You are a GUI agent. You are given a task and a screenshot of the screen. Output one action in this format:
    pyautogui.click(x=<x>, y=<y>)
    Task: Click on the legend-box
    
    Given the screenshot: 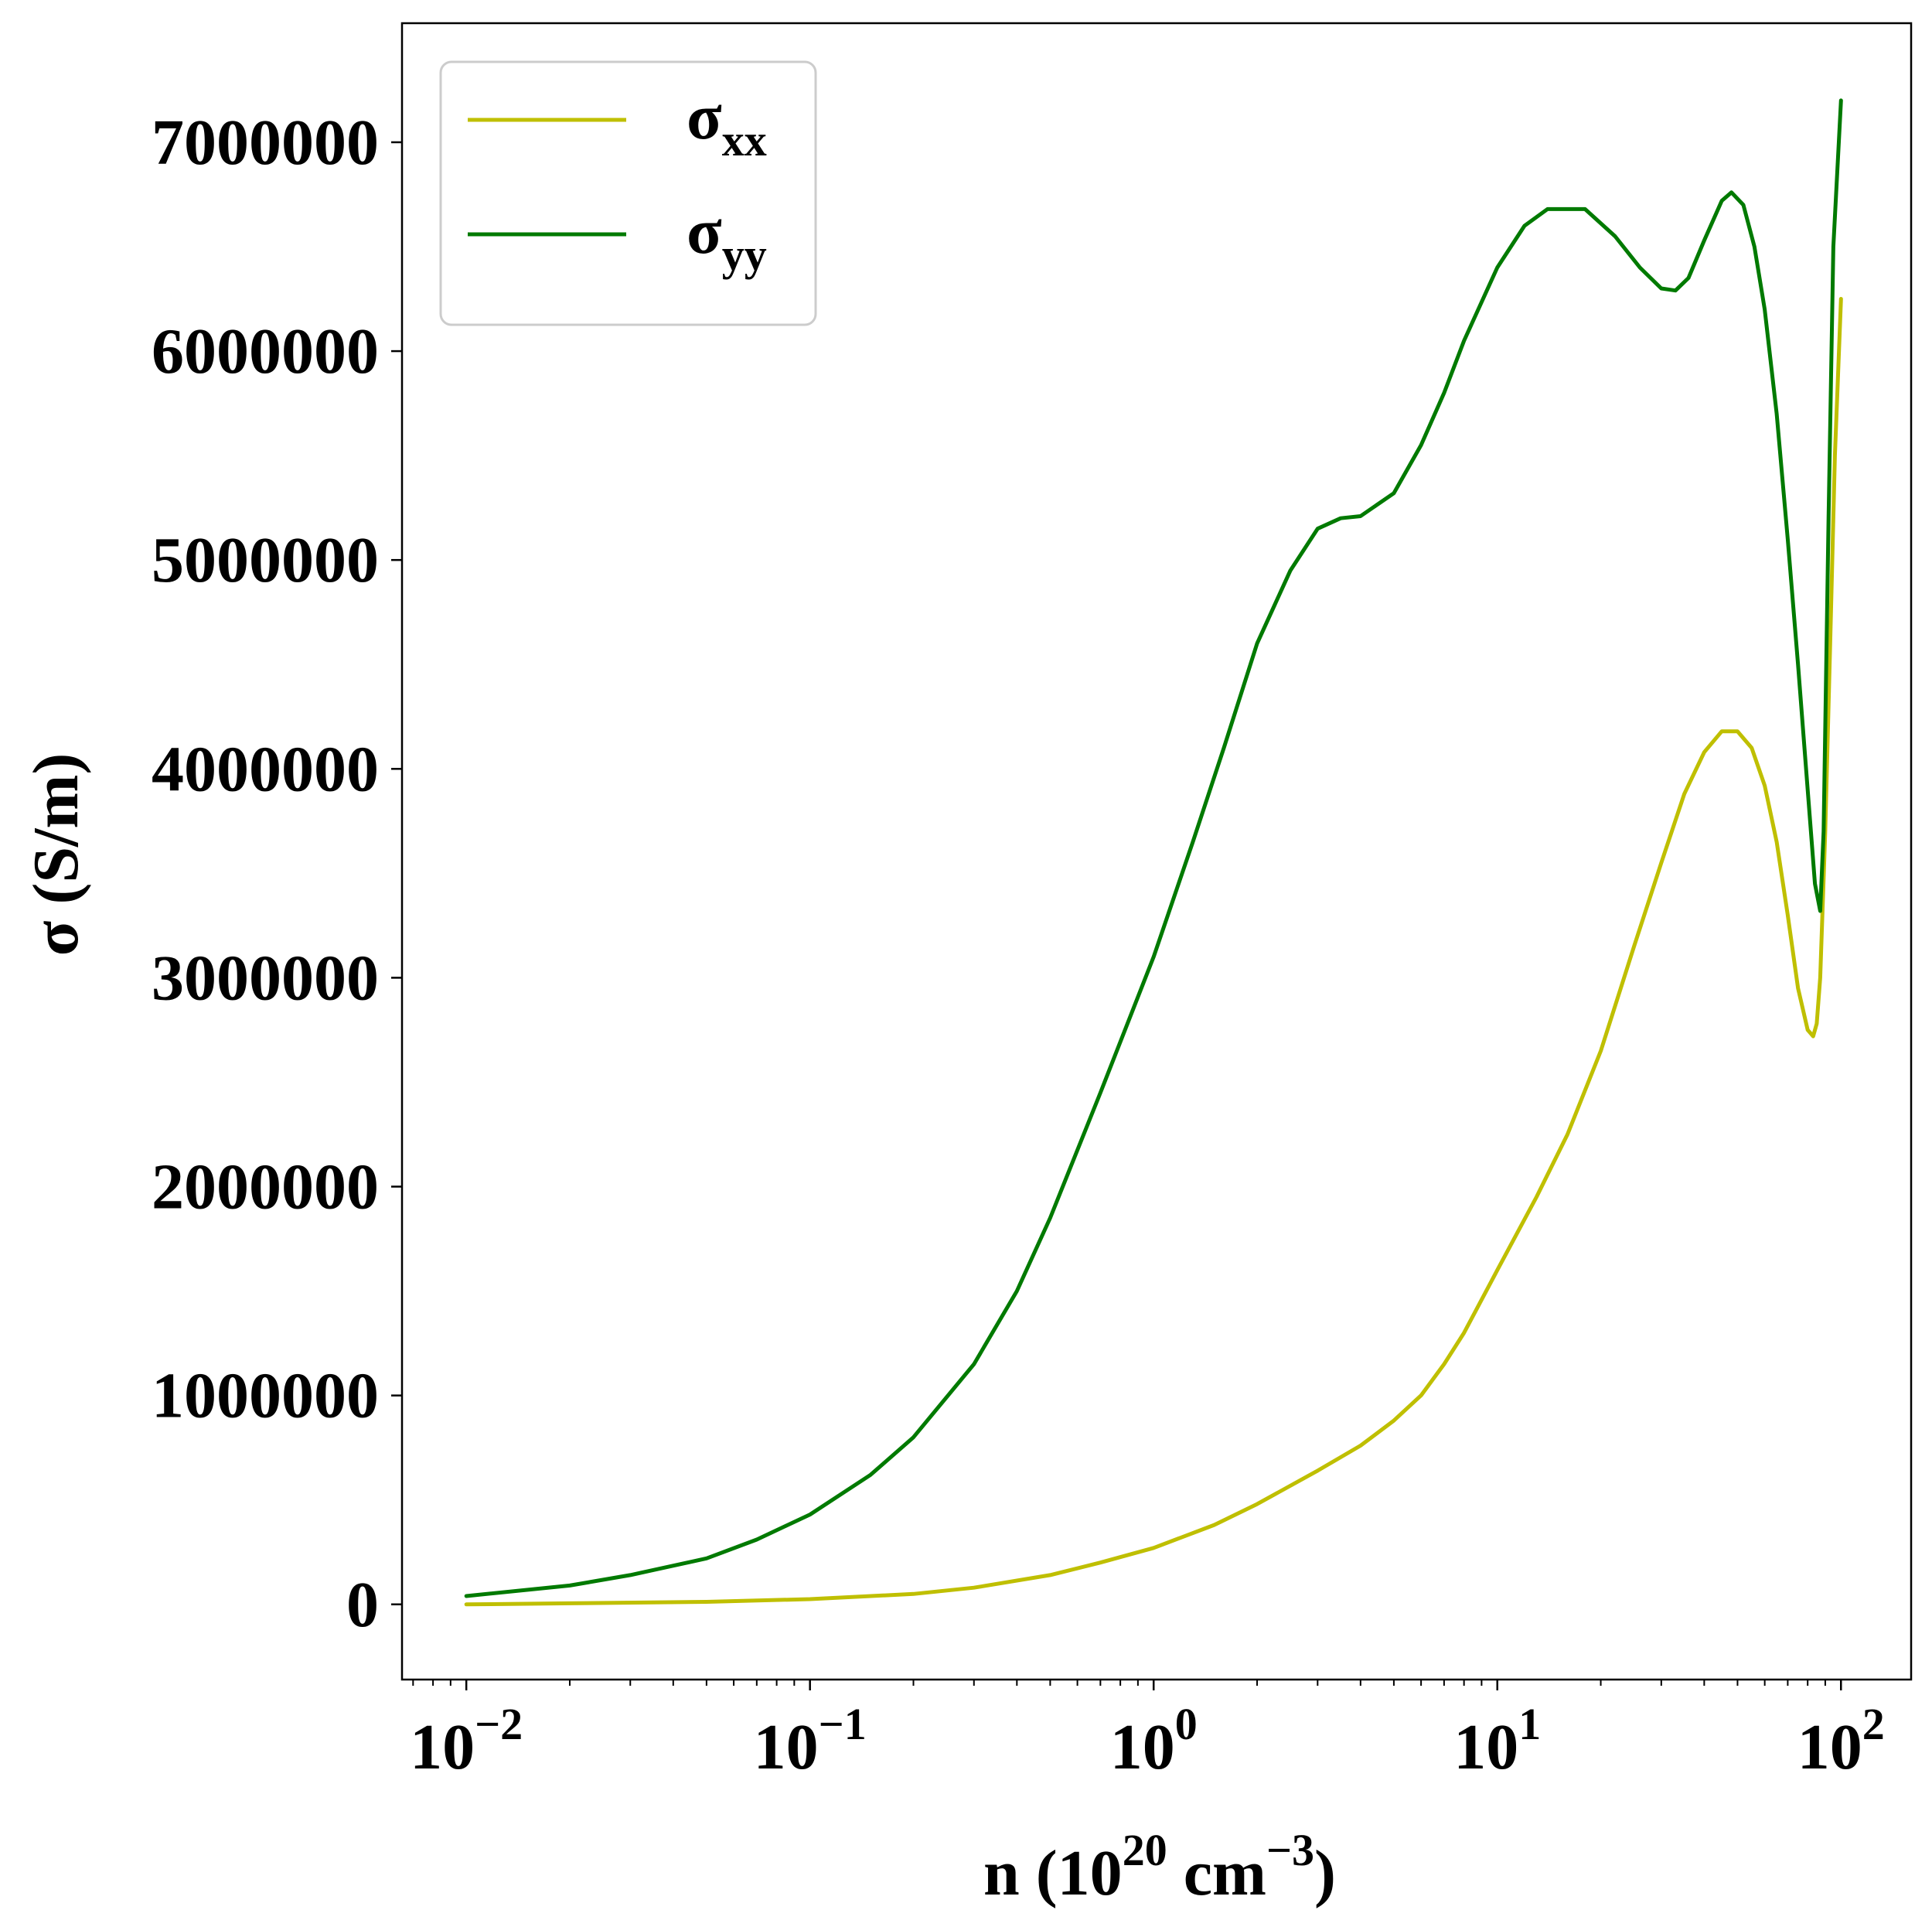 What is the action you would take?
    pyautogui.click(x=628, y=193)
    